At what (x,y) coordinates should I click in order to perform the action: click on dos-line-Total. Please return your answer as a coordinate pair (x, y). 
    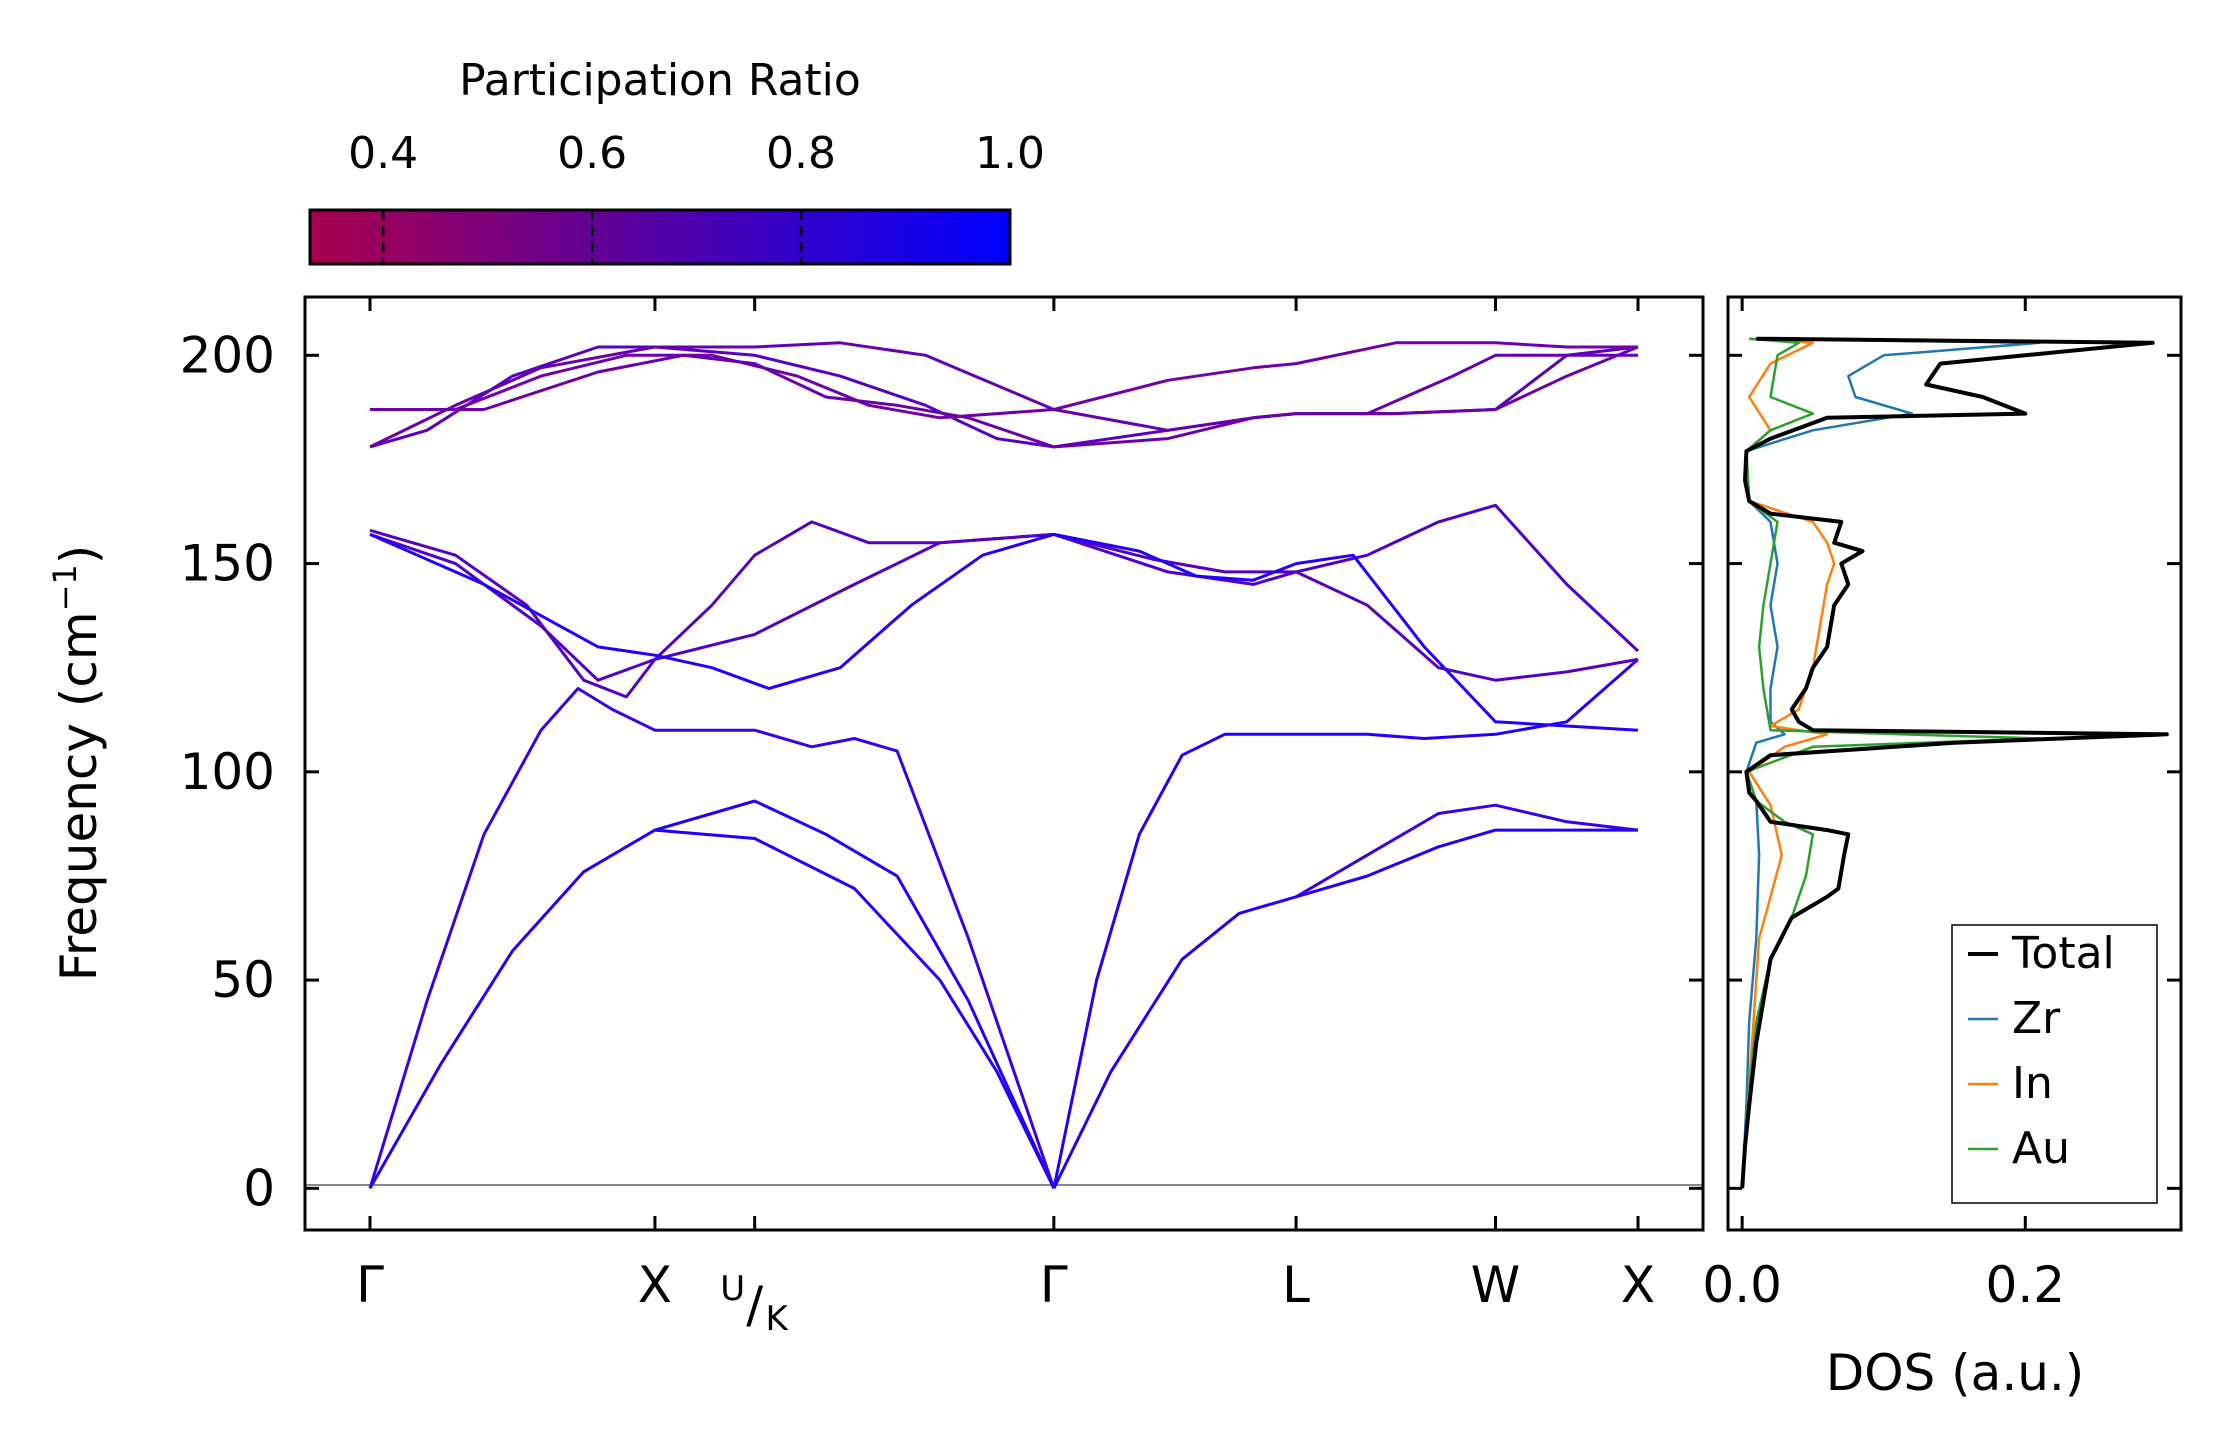
    Looking at the image, I should click on (1954, 762).